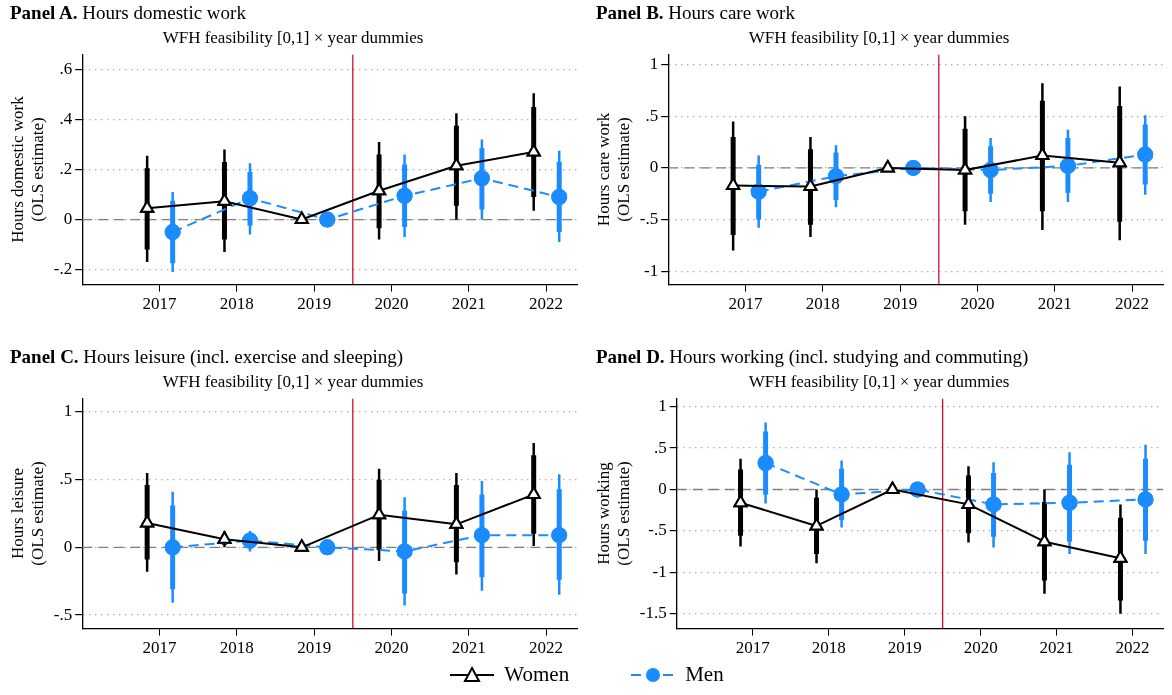 This screenshot has width=1172, height=695. I want to click on chart-title: Panel B. Hours care work, so click(696, 13).